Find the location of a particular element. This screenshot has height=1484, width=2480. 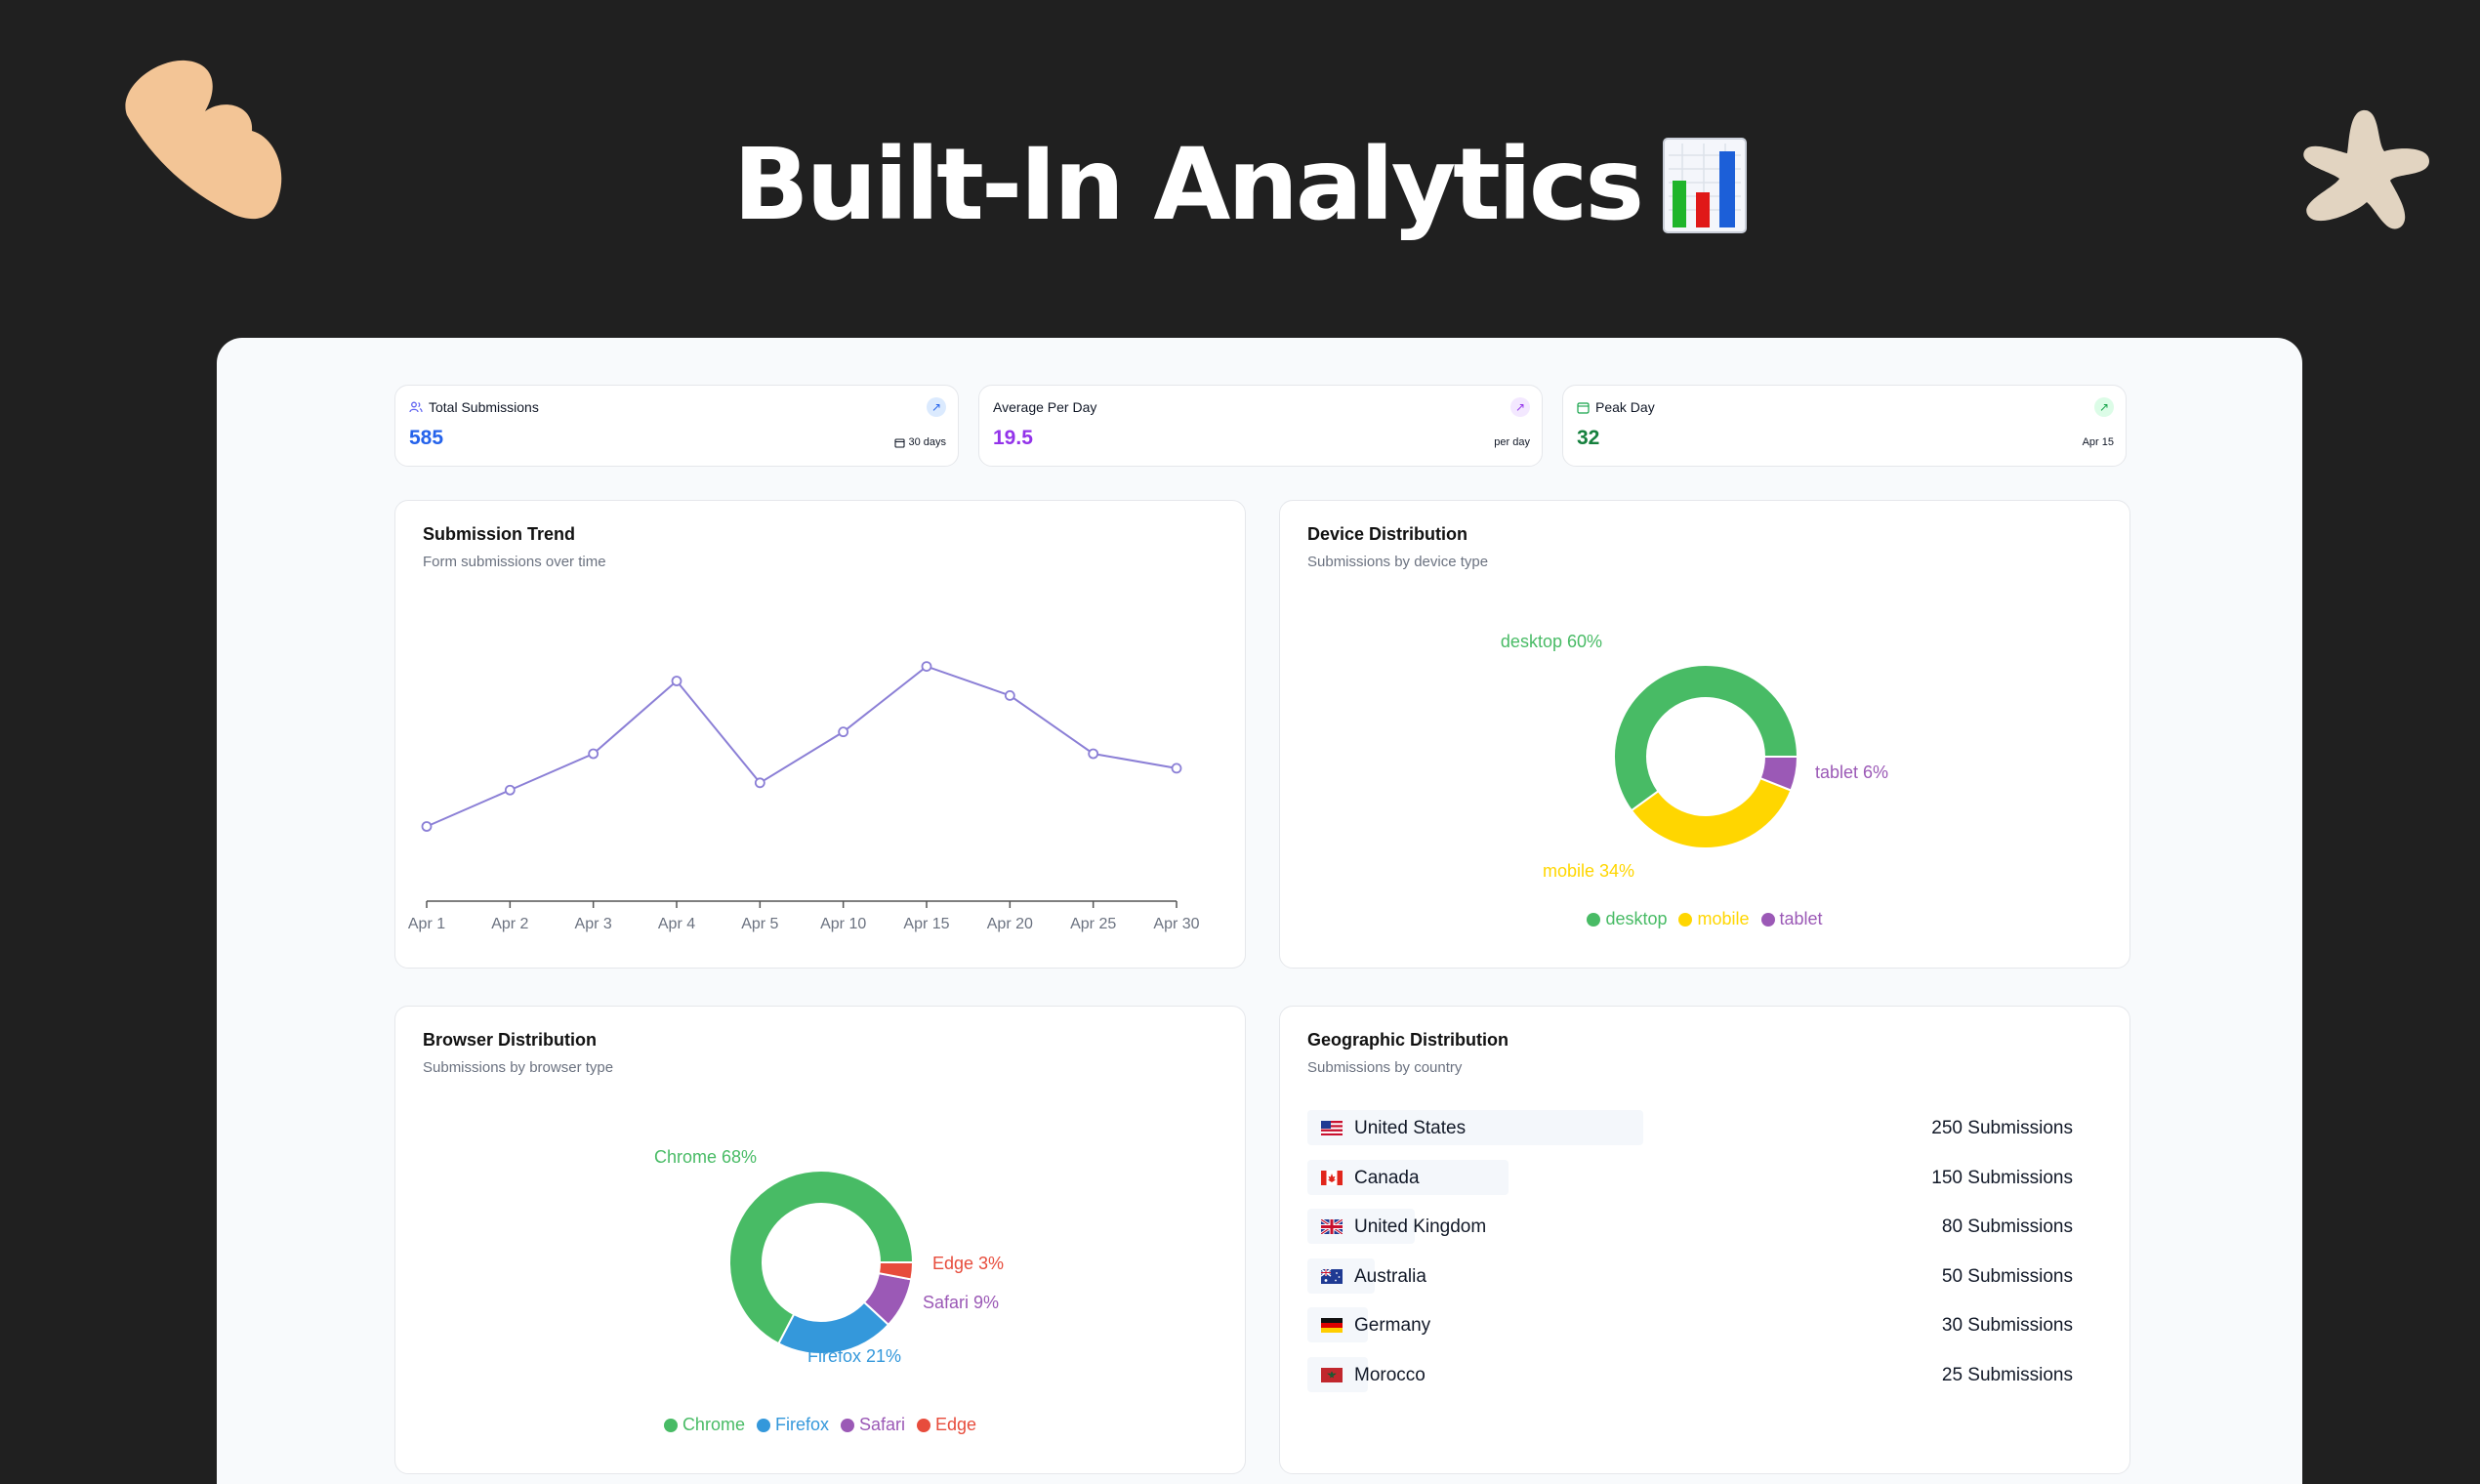

legend-label: mobile is located at coordinates (1723, 919).